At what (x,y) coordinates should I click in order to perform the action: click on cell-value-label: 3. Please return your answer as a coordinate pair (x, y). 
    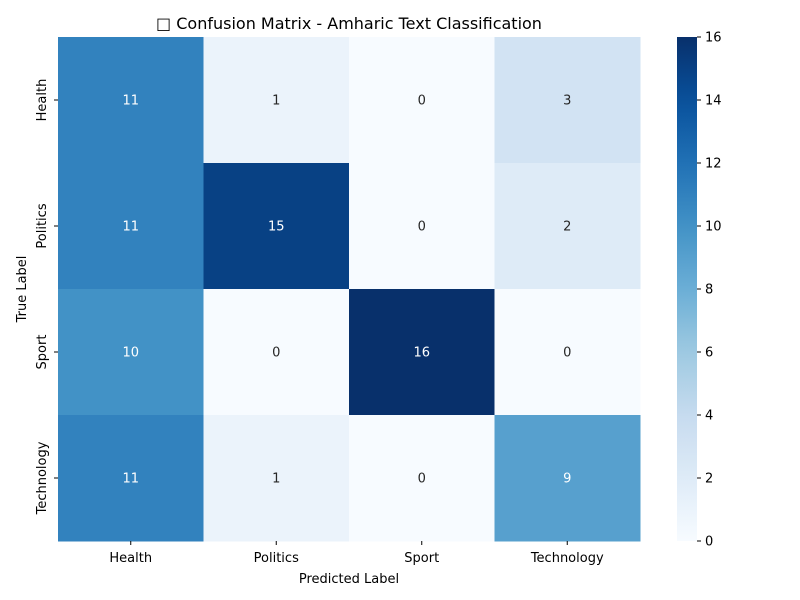
    Looking at the image, I should click on (567, 101).